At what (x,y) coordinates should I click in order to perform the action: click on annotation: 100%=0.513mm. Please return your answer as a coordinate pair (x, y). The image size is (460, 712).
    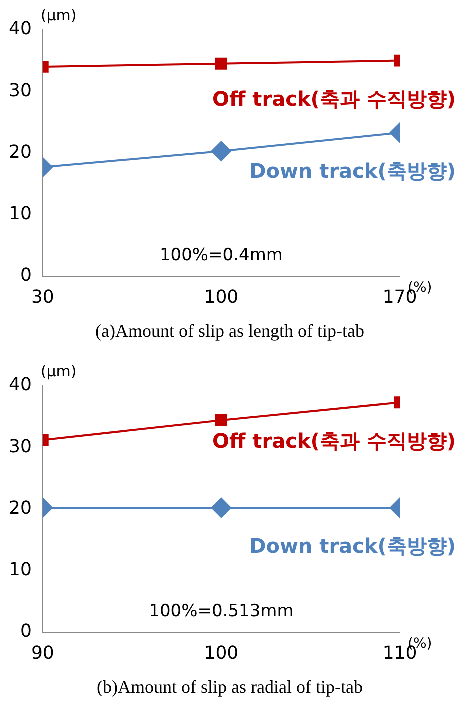
    Looking at the image, I should click on (221, 611).